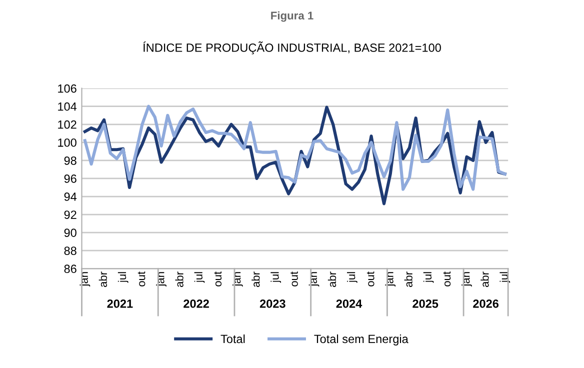 This screenshot has width=584, height=368. What do you see at coordinates (70, 214) in the screenshot?
I see `y-tick-label: 92` at bounding box center [70, 214].